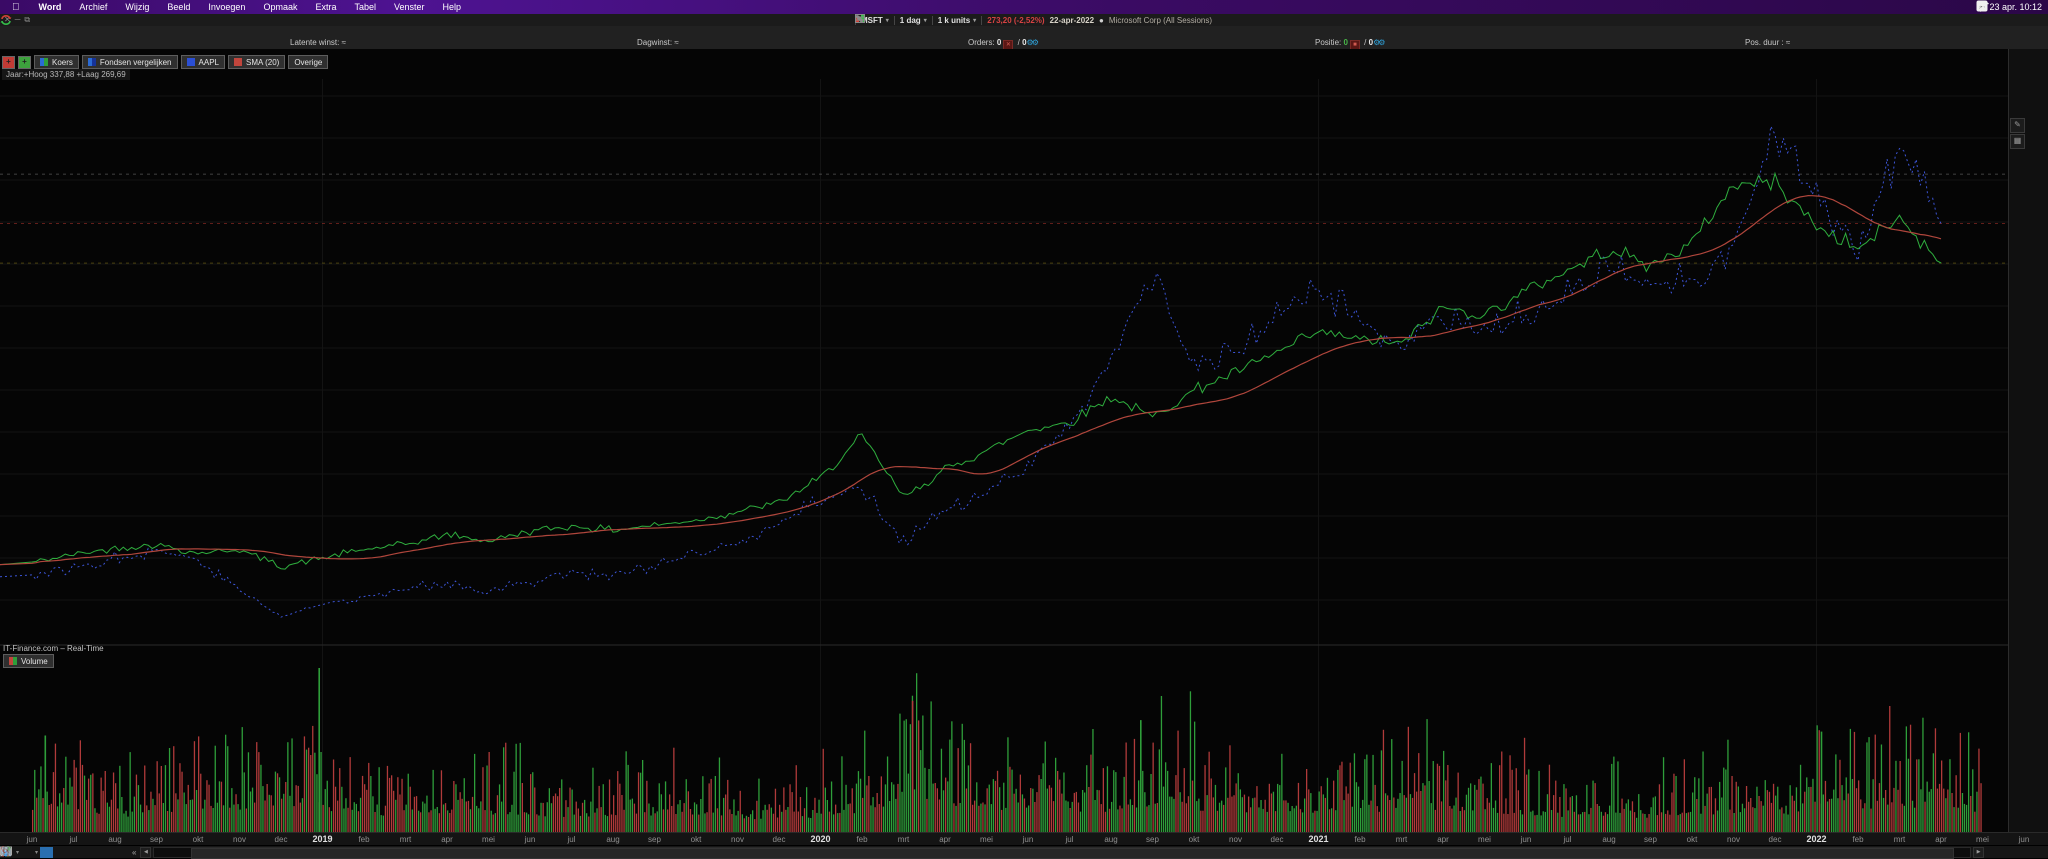 The height and width of the screenshot is (859, 2048). What do you see at coordinates (281, 839) in the screenshot?
I see `date-label-dec-6: dec` at bounding box center [281, 839].